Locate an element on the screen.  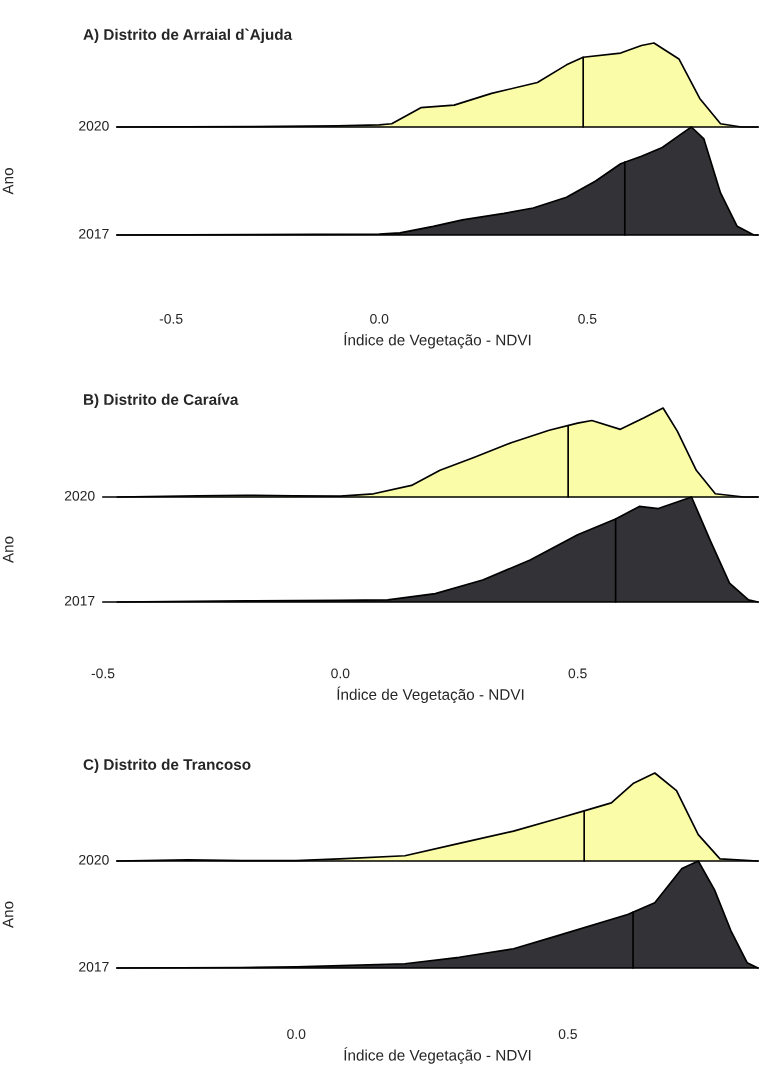
chart-title: C) Distrito de Trancoso is located at coordinates (167, 765).